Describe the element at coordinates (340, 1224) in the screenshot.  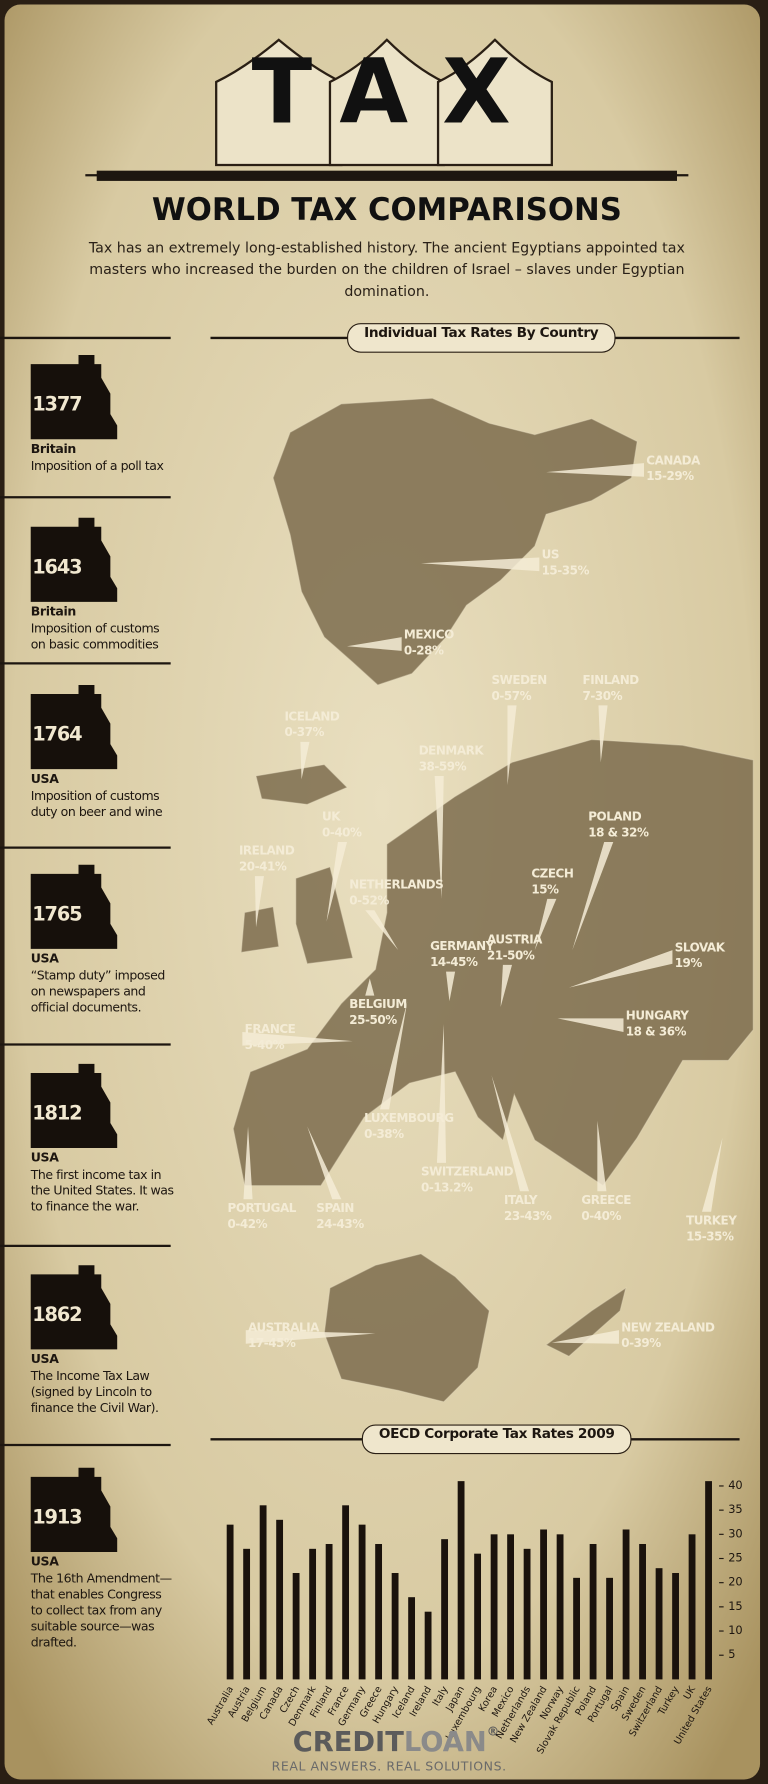
I see `country-rate: 24-43%` at that location.